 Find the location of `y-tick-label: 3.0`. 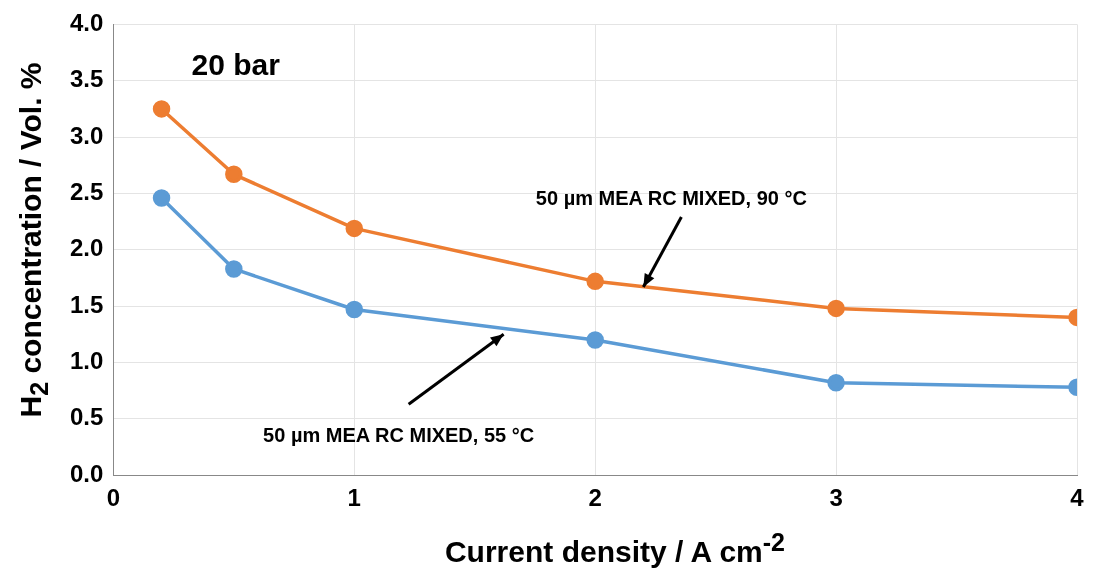

y-tick-label: 3.0 is located at coordinates (86, 135).